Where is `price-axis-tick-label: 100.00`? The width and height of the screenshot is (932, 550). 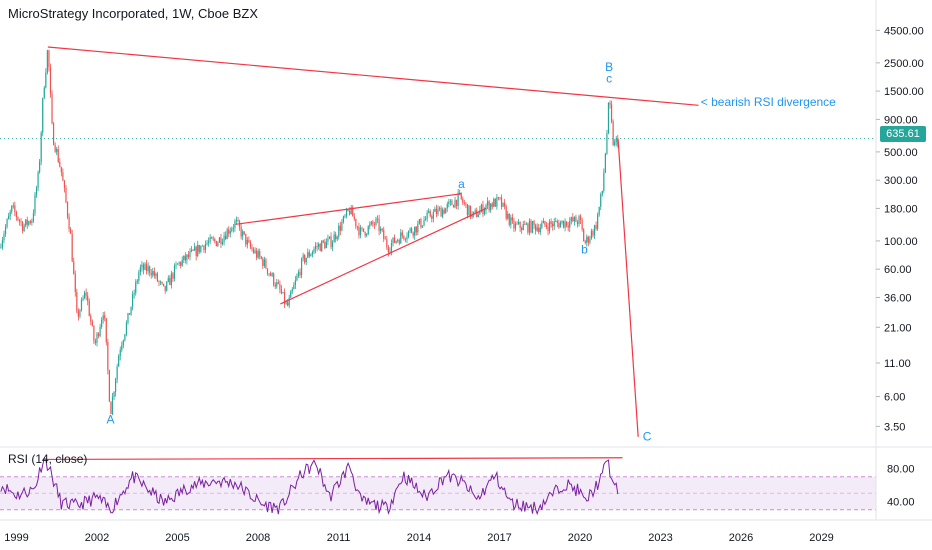 price-axis-tick-label: 100.00 is located at coordinates (901, 242).